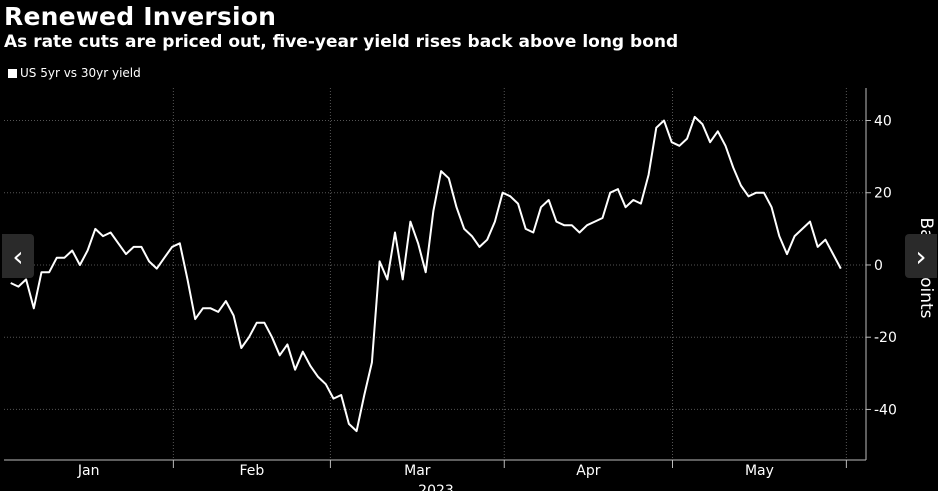 This screenshot has height=491, width=938. I want to click on legend: US 5yr vs 30yr yield, so click(74, 73).